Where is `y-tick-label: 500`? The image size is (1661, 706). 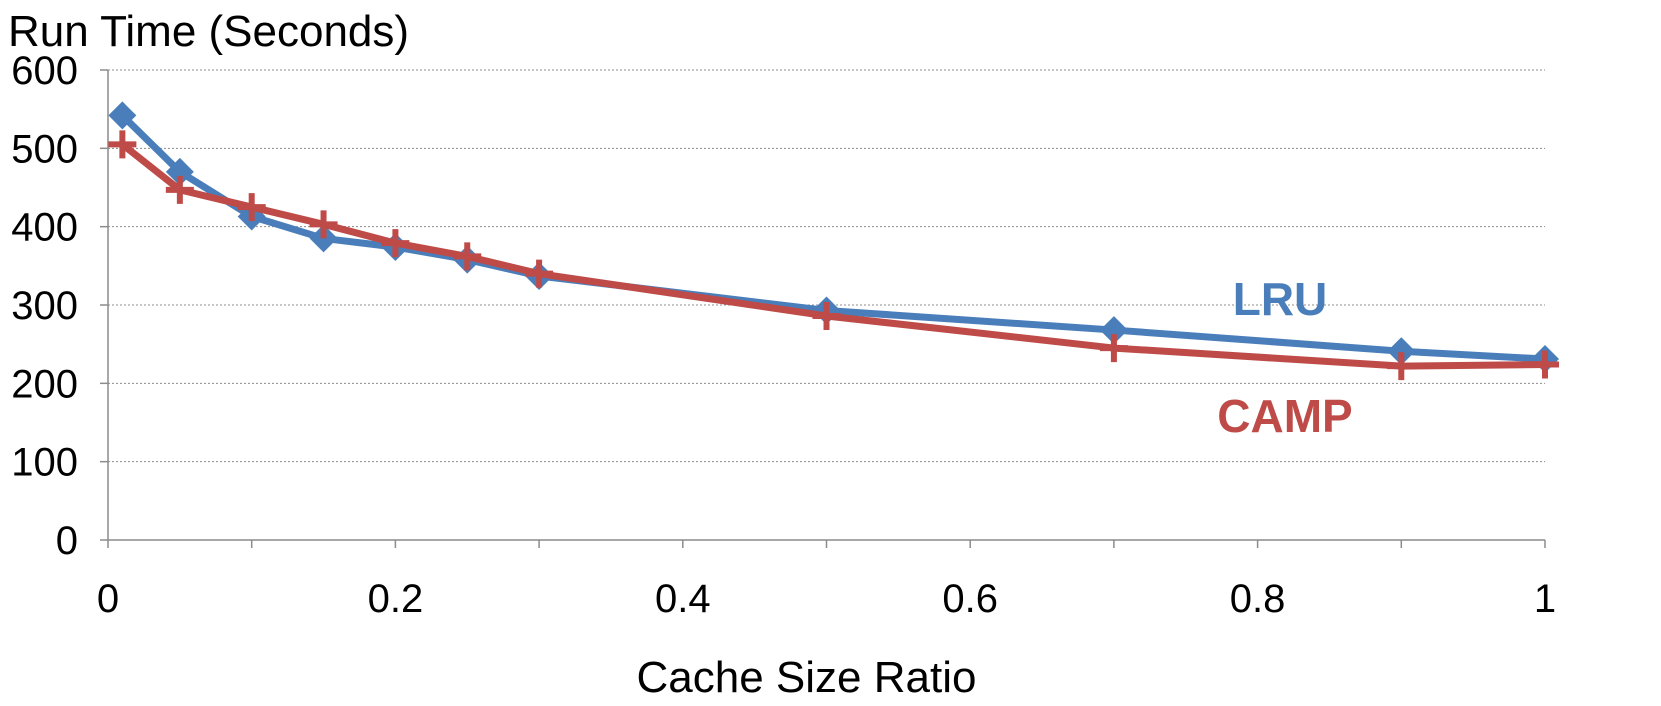 y-tick-label: 500 is located at coordinates (44, 149).